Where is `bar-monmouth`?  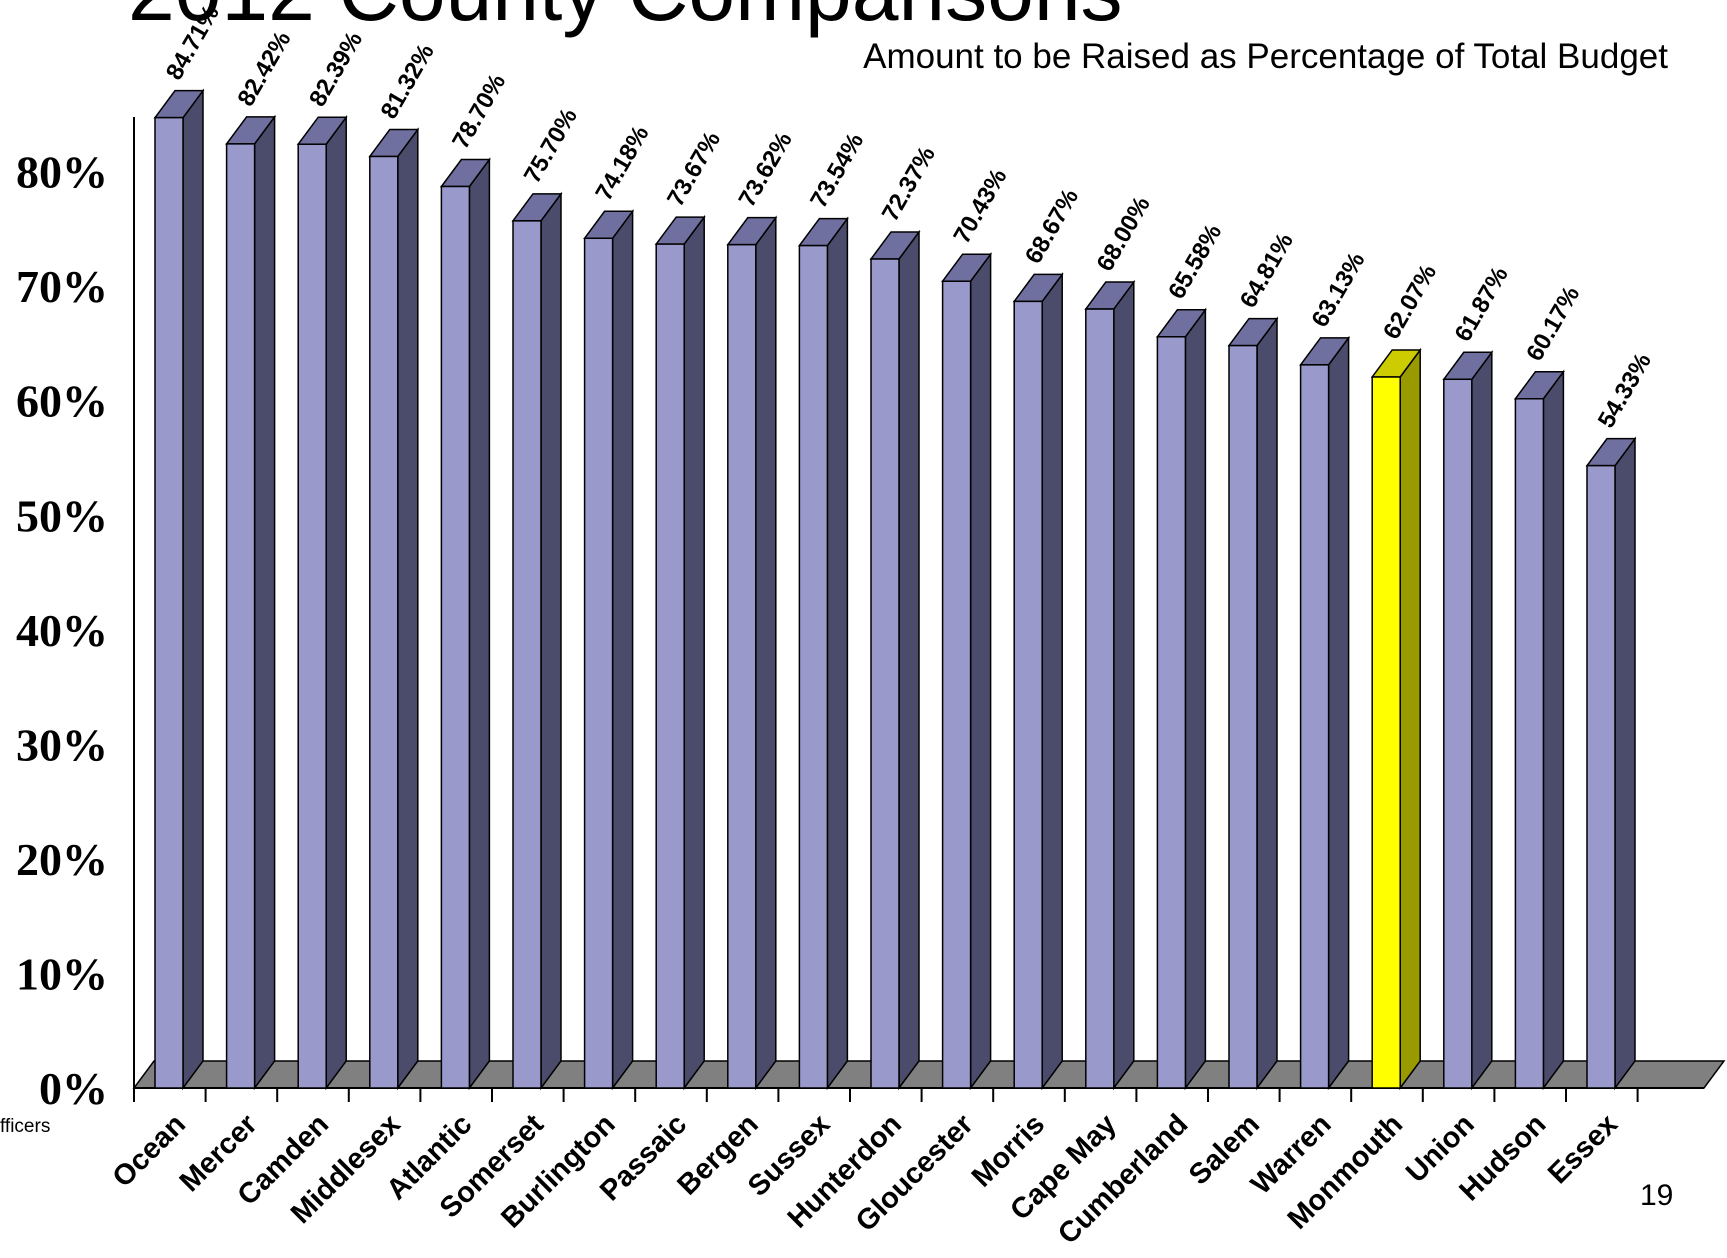 bar-monmouth is located at coordinates (1396, 719).